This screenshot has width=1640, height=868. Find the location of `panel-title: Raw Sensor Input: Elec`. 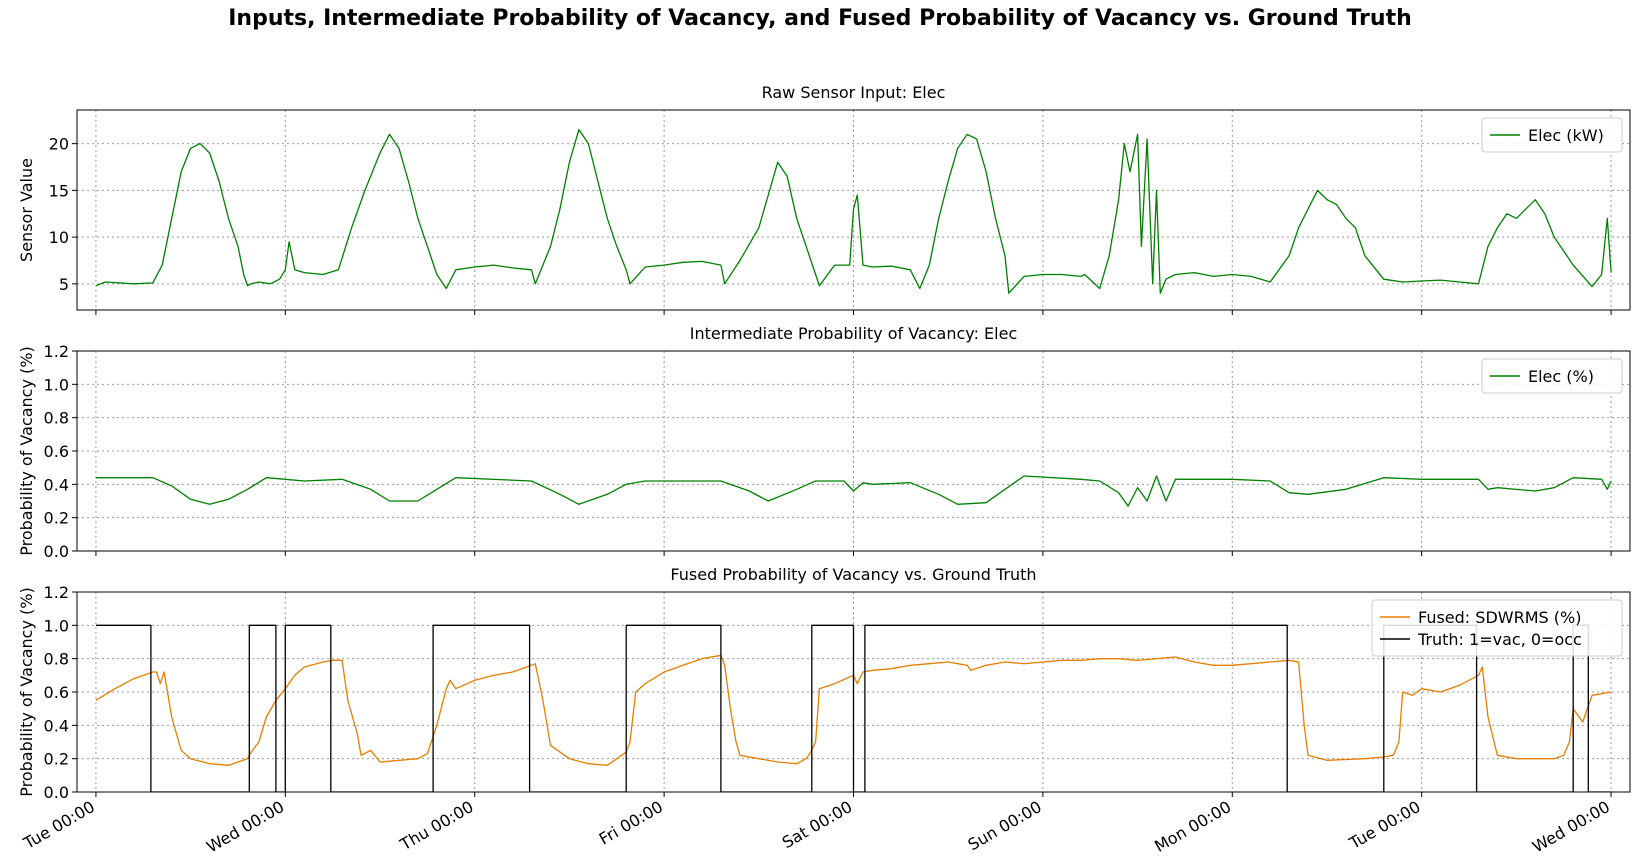

panel-title: Raw Sensor Input: Elec is located at coordinates (854, 92).